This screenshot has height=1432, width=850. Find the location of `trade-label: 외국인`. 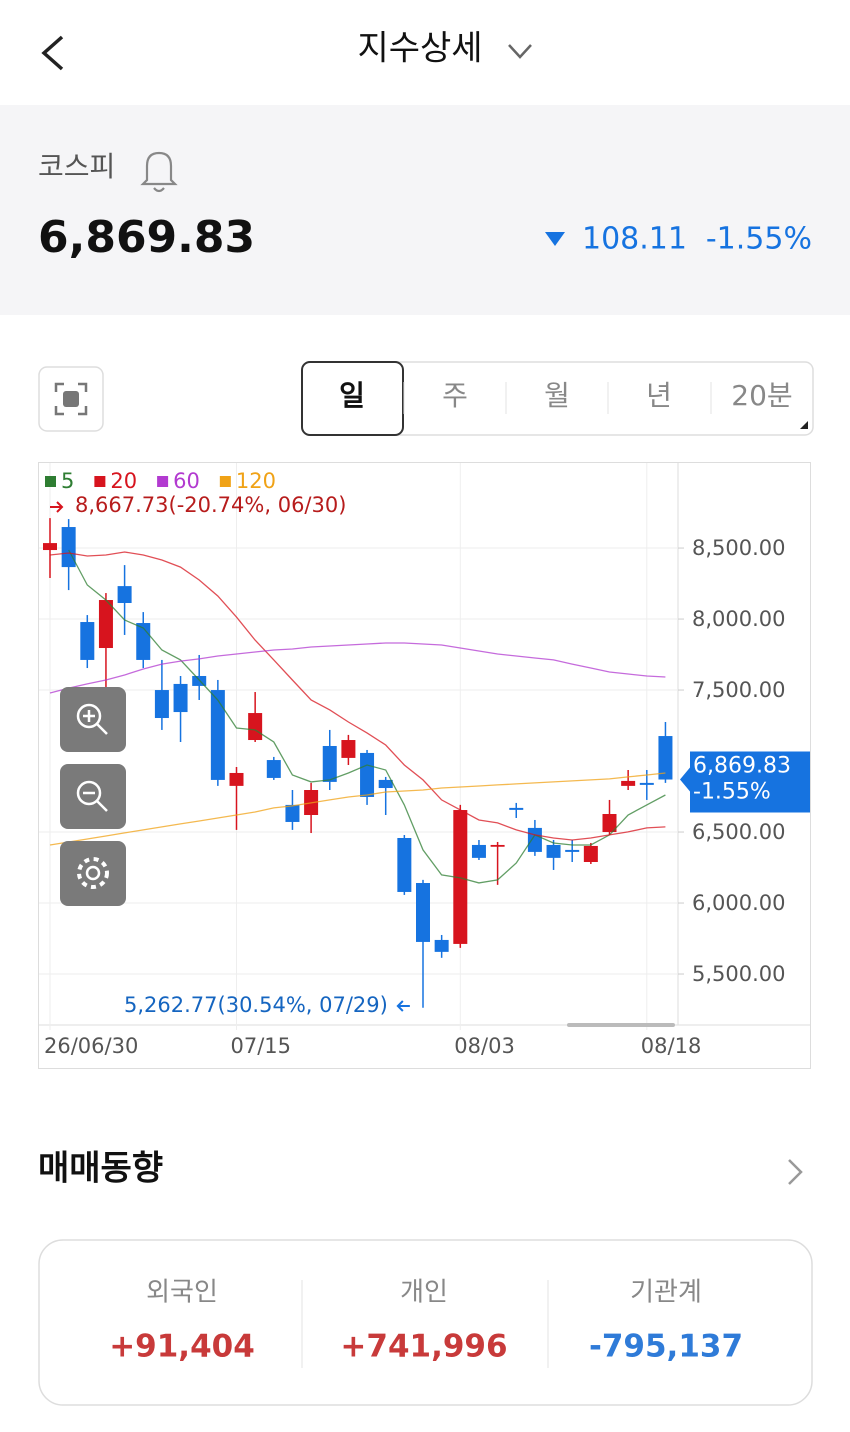

trade-label: 외국인 is located at coordinates (182, 1293).